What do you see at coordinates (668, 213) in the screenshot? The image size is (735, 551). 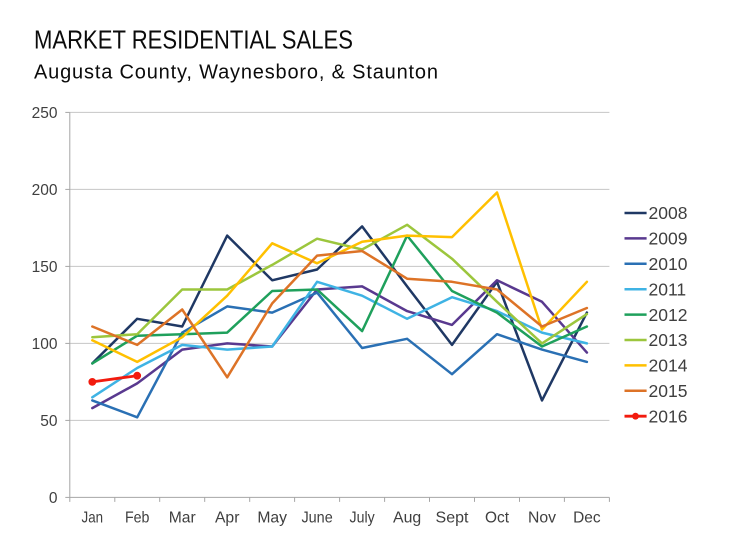 I see `svg-text: 2008` at bounding box center [668, 213].